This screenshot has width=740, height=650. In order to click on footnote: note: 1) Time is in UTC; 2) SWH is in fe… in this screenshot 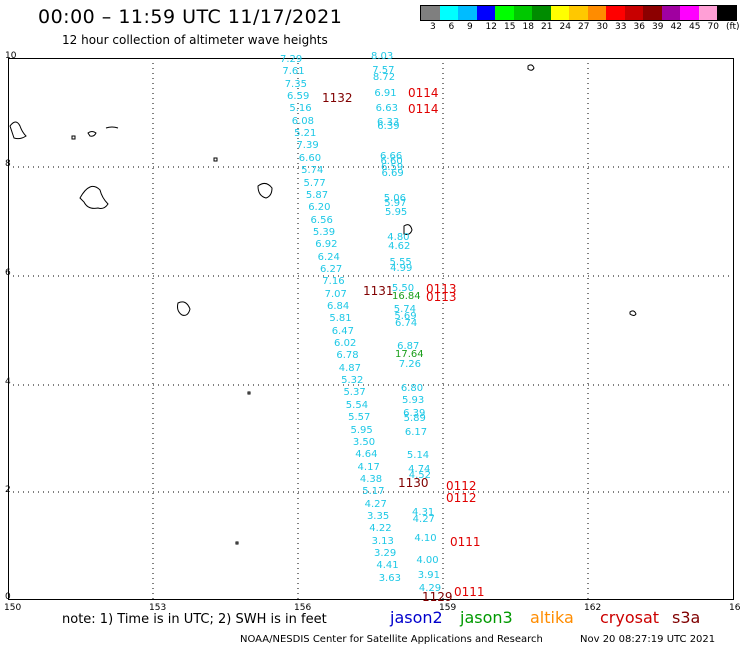, I will do `click(194, 619)`.